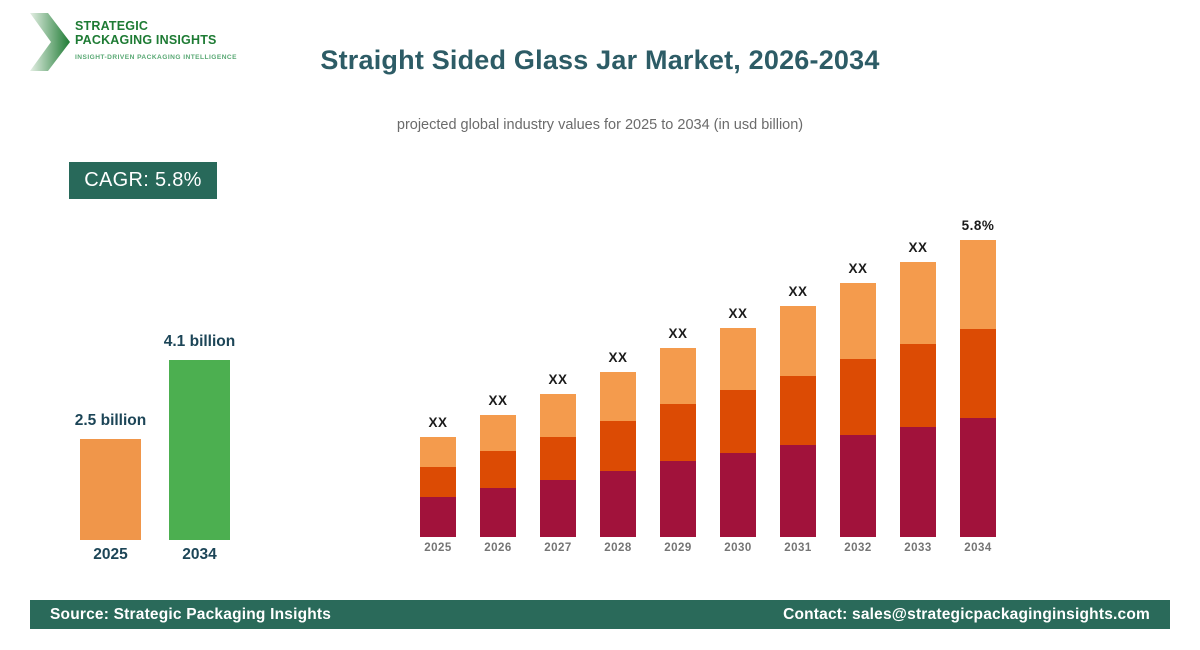 The width and height of the screenshot is (1200, 650). I want to click on stacked-segment-top-segment-2025, so click(438, 452).